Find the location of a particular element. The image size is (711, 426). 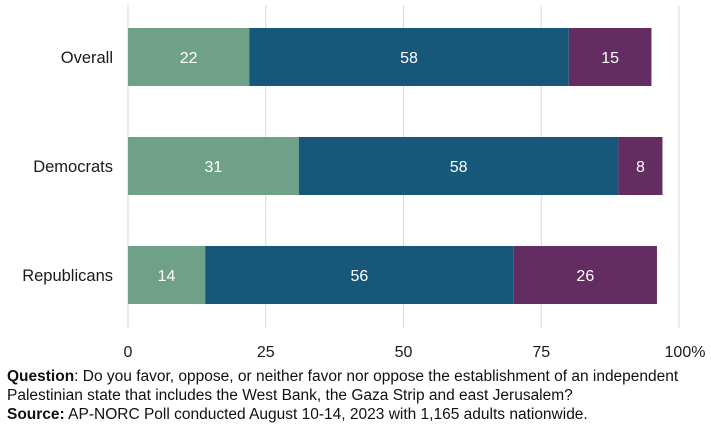

x-tick-label: 100% is located at coordinates (685, 352).